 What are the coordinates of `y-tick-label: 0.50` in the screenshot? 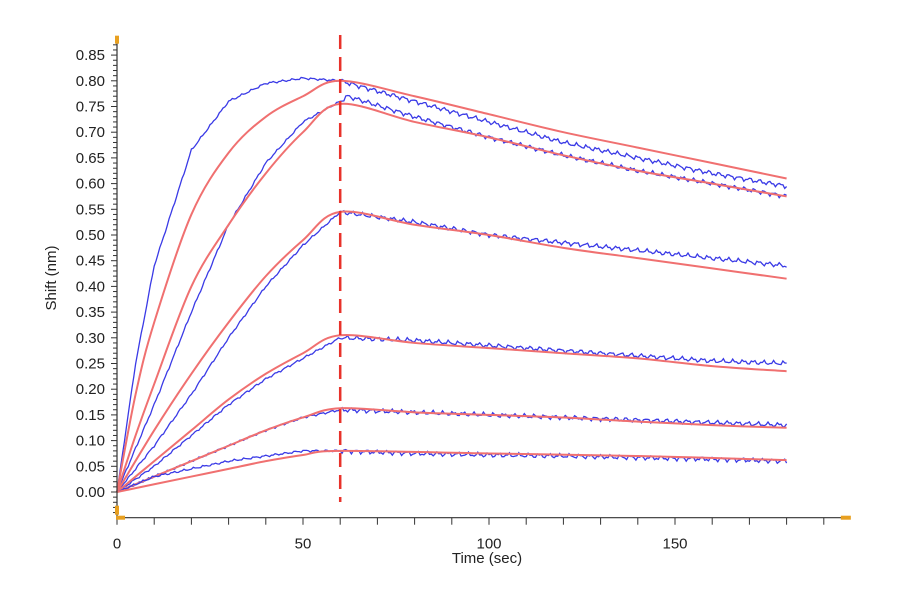 It's located at (90, 235).